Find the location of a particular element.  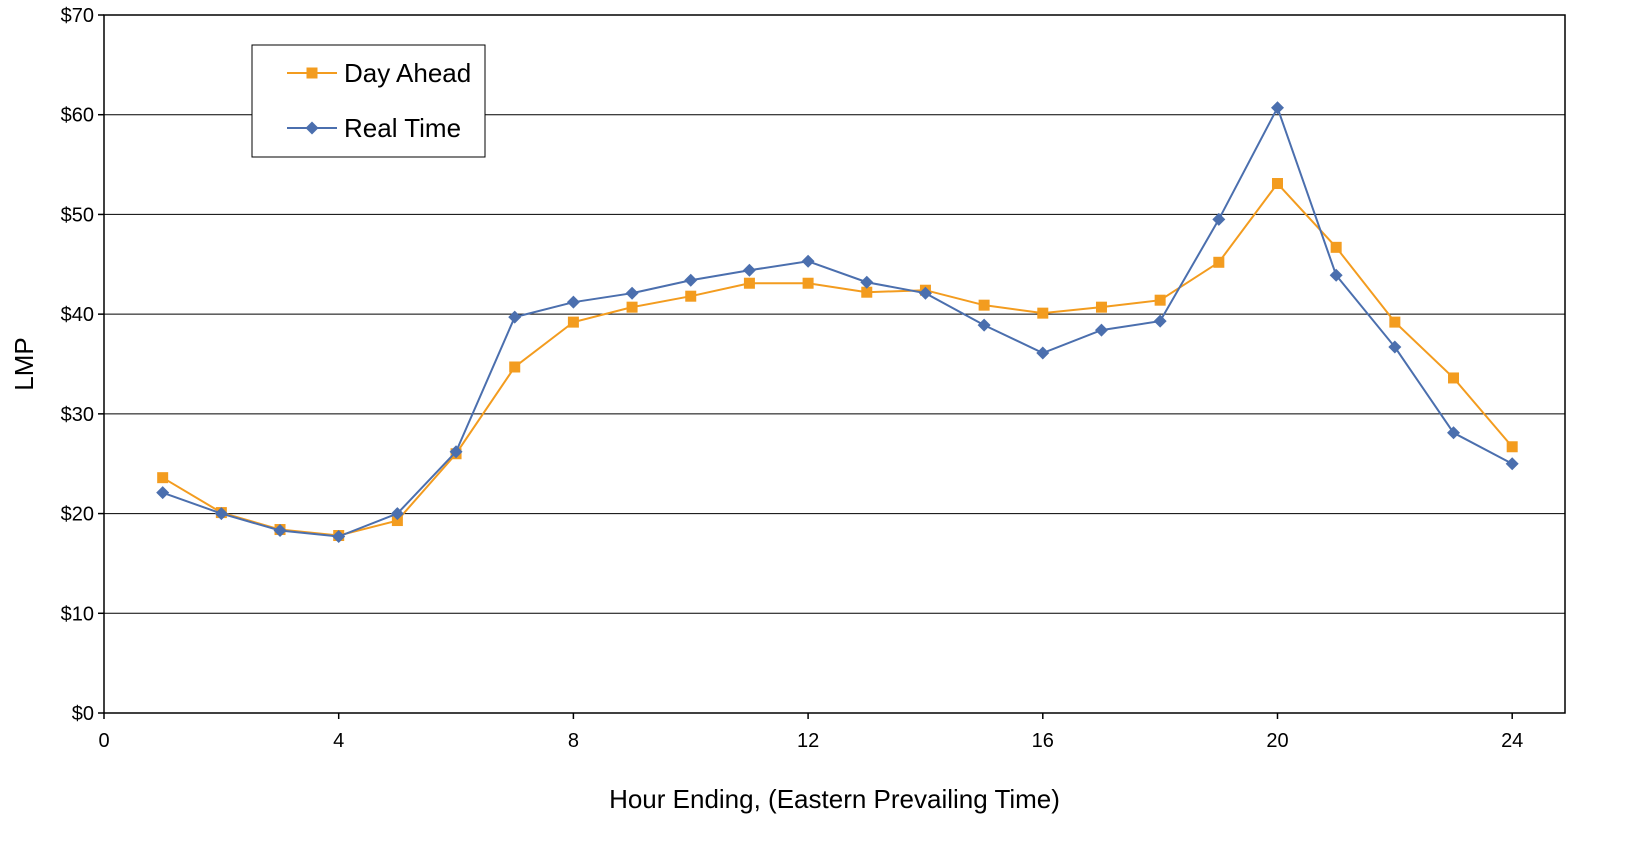

y-axis-title: LMP is located at coordinates (24, 363).